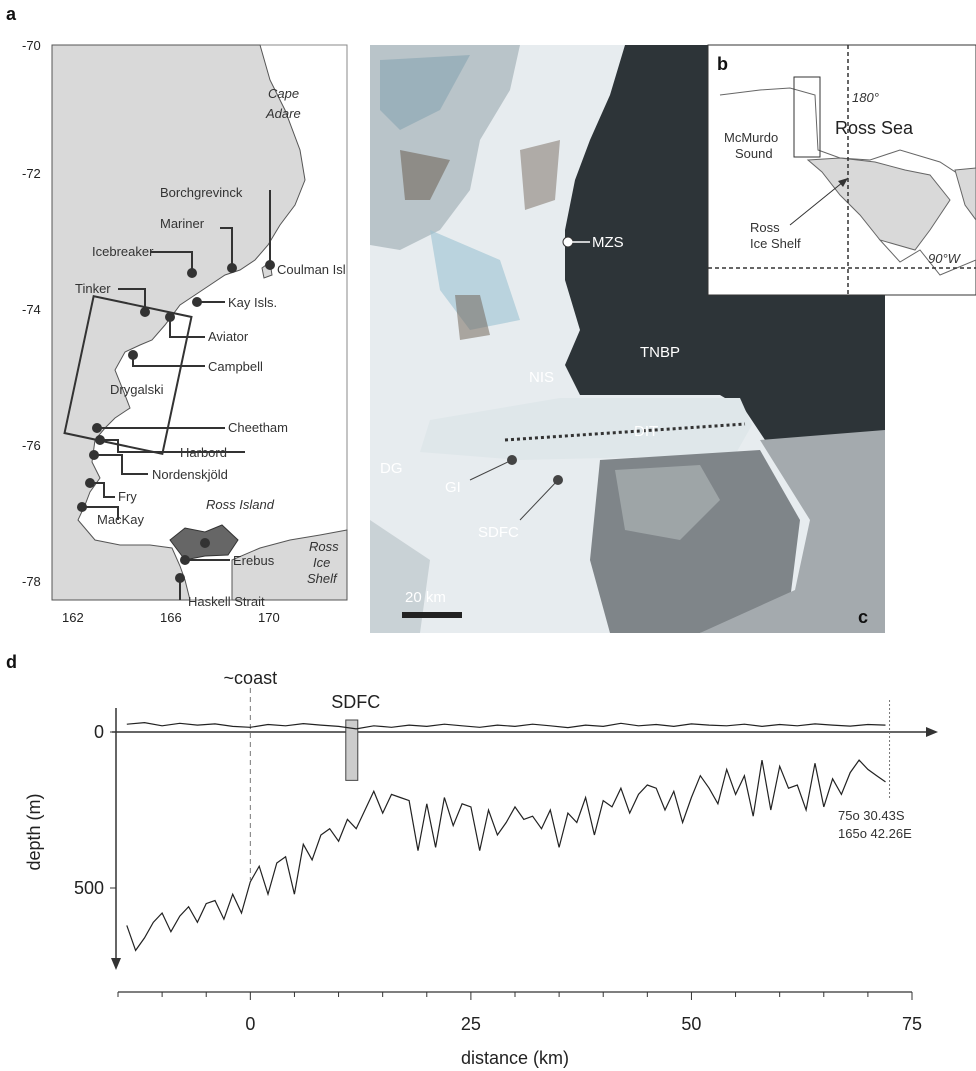 This screenshot has width=976, height=1071. Describe the element at coordinates (625, 432) in the screenshot. I see `dit-dotted-line` at that location.